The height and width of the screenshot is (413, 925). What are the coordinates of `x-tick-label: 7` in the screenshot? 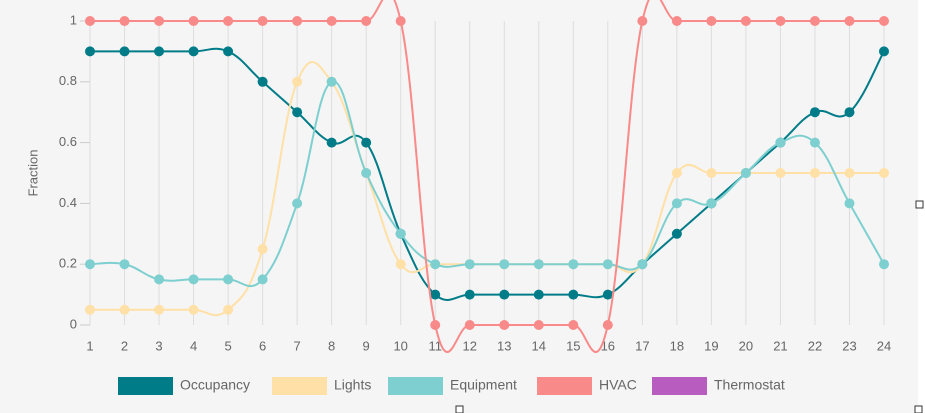 It's located at (297, 345).